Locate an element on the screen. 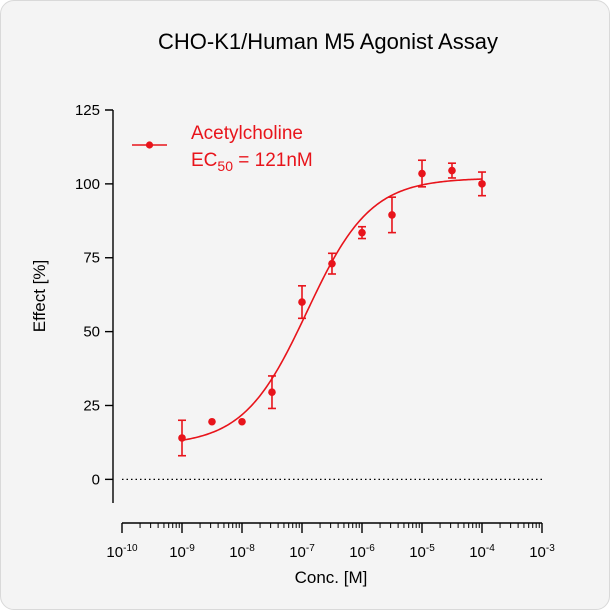  x-tick-label-exponent: -9 is located at coordinates (190, 548).